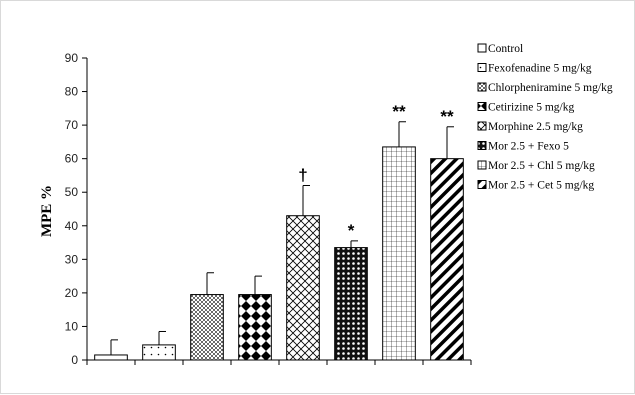 The image size is (635, 395). What do you see at coordinates (279, 362) in the screenshot?
I see `x-axis` at bounding box center [279, 362].